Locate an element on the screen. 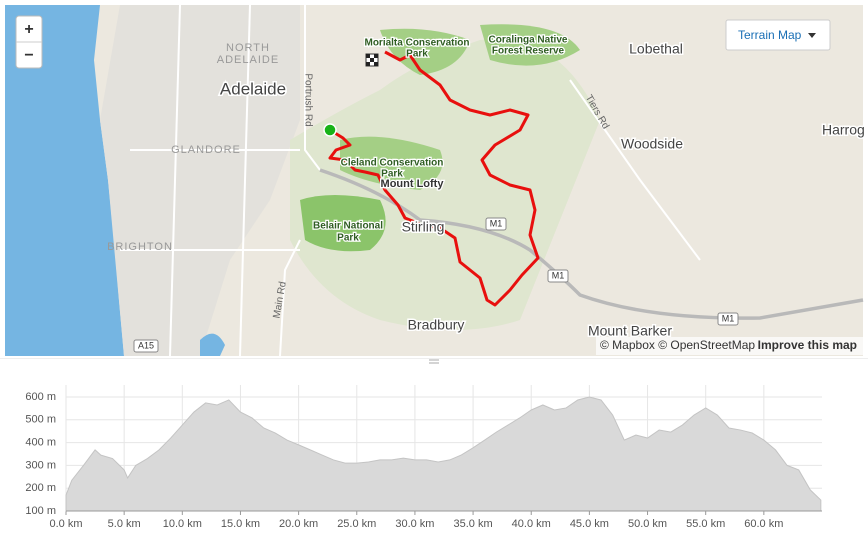 This screenshot has width=868, height=538. caret is located at coordinates (812, 35).